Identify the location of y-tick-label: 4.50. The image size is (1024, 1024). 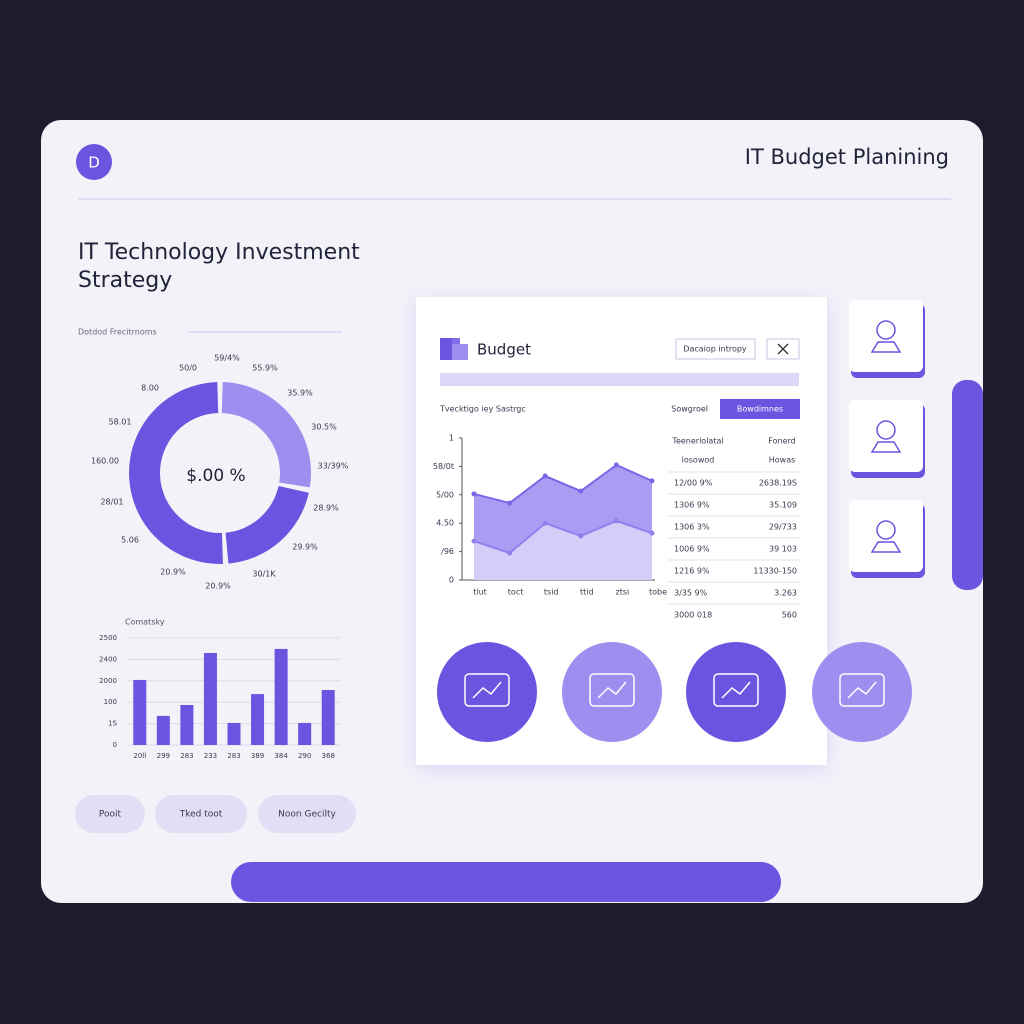
(445, 523).